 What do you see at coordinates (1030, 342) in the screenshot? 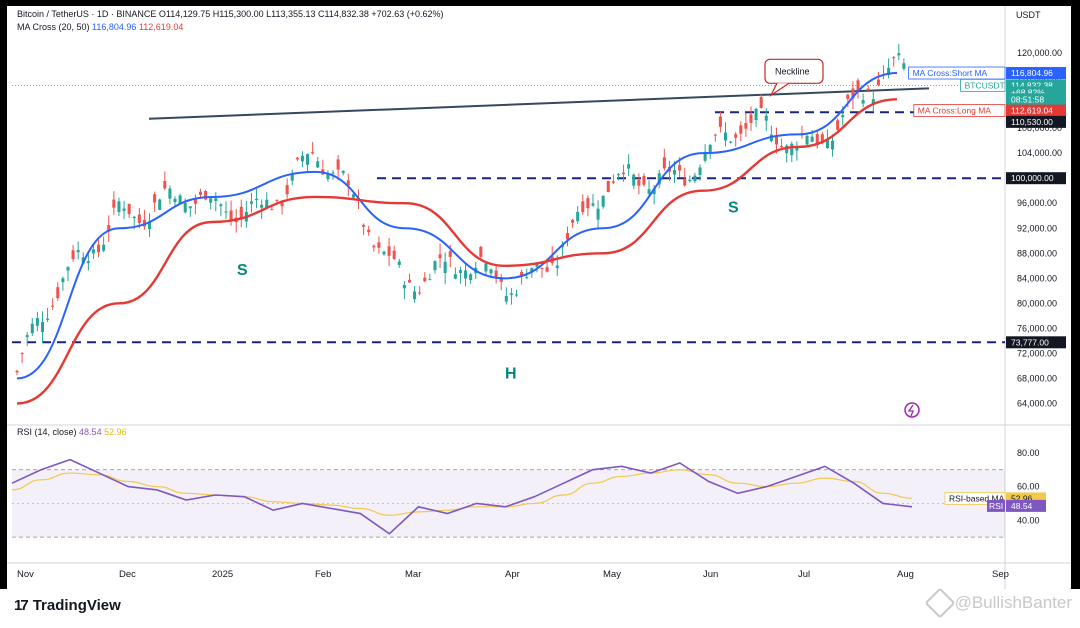
I see `price-badge-value: 73,777.00` at bounding box center [1030, 342].